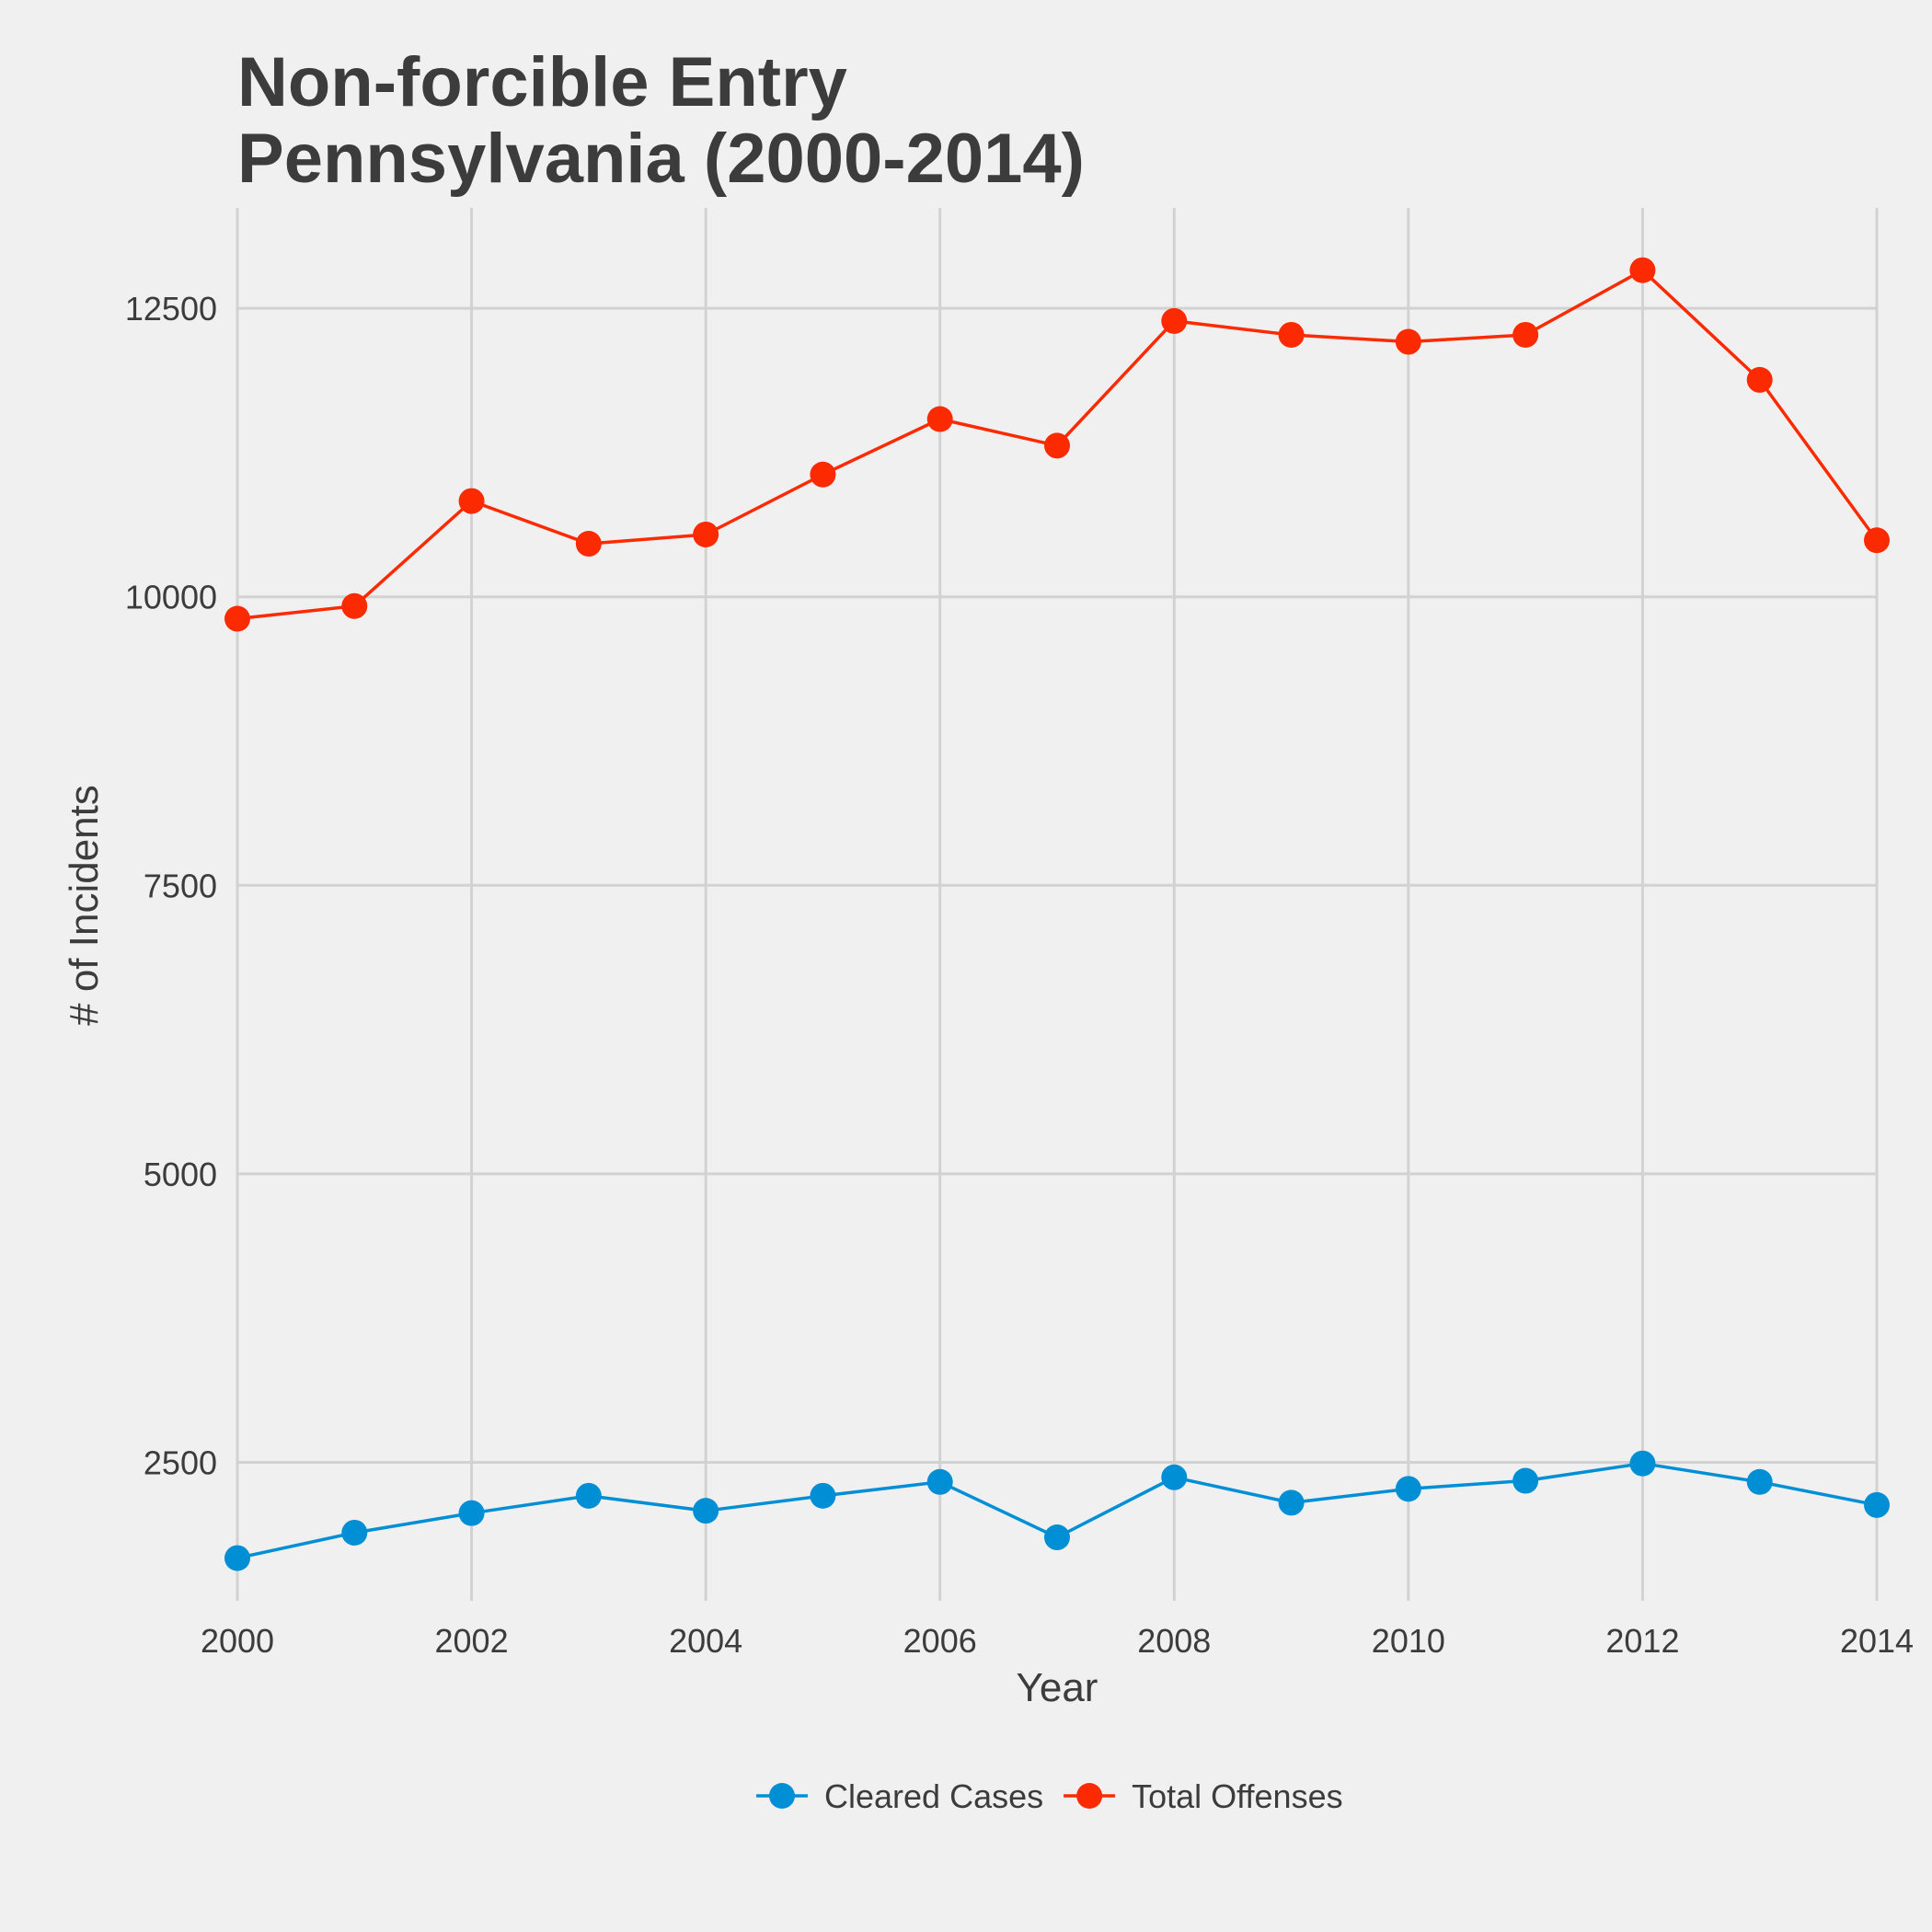 The height and width of the screenshot is (1932, 1932). What do you see at coordinates (171, 309) in the screenshot?
I see `y-tick-label: 12500` at bounding box center [171, 309].